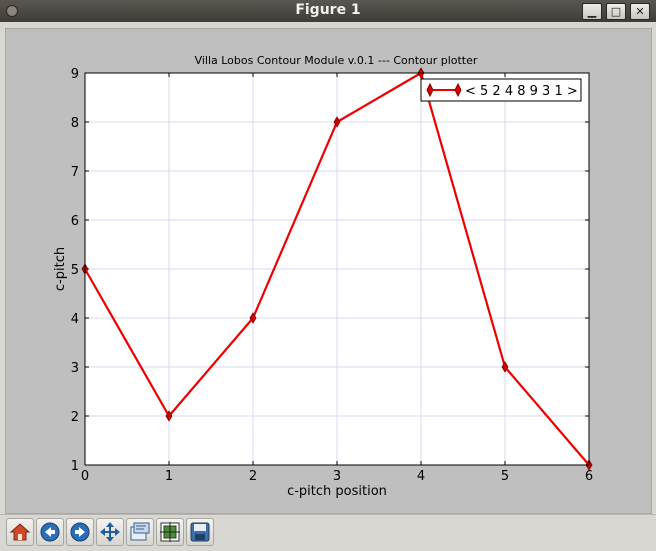 Image resolution: width=656 pixels, height=551 pixels. I want to click on home-button, so click(20, 532).